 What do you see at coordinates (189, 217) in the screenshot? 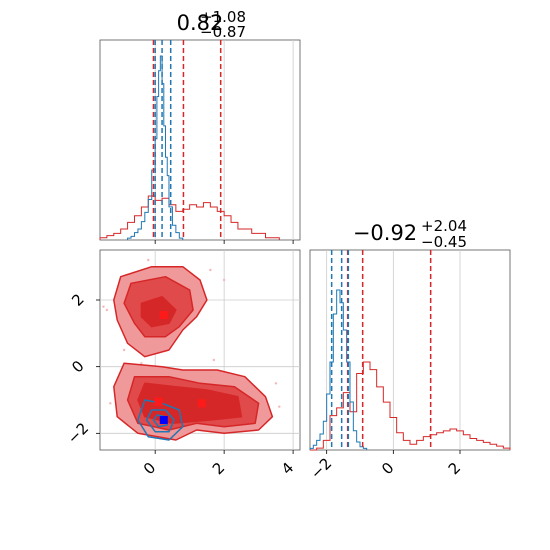
I see `param-0-red-histogram` at bounding box center [189, 217].